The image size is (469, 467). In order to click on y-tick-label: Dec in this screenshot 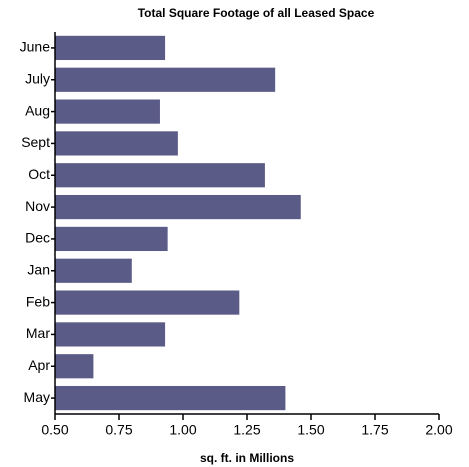, I will do `click(37, 238)`.